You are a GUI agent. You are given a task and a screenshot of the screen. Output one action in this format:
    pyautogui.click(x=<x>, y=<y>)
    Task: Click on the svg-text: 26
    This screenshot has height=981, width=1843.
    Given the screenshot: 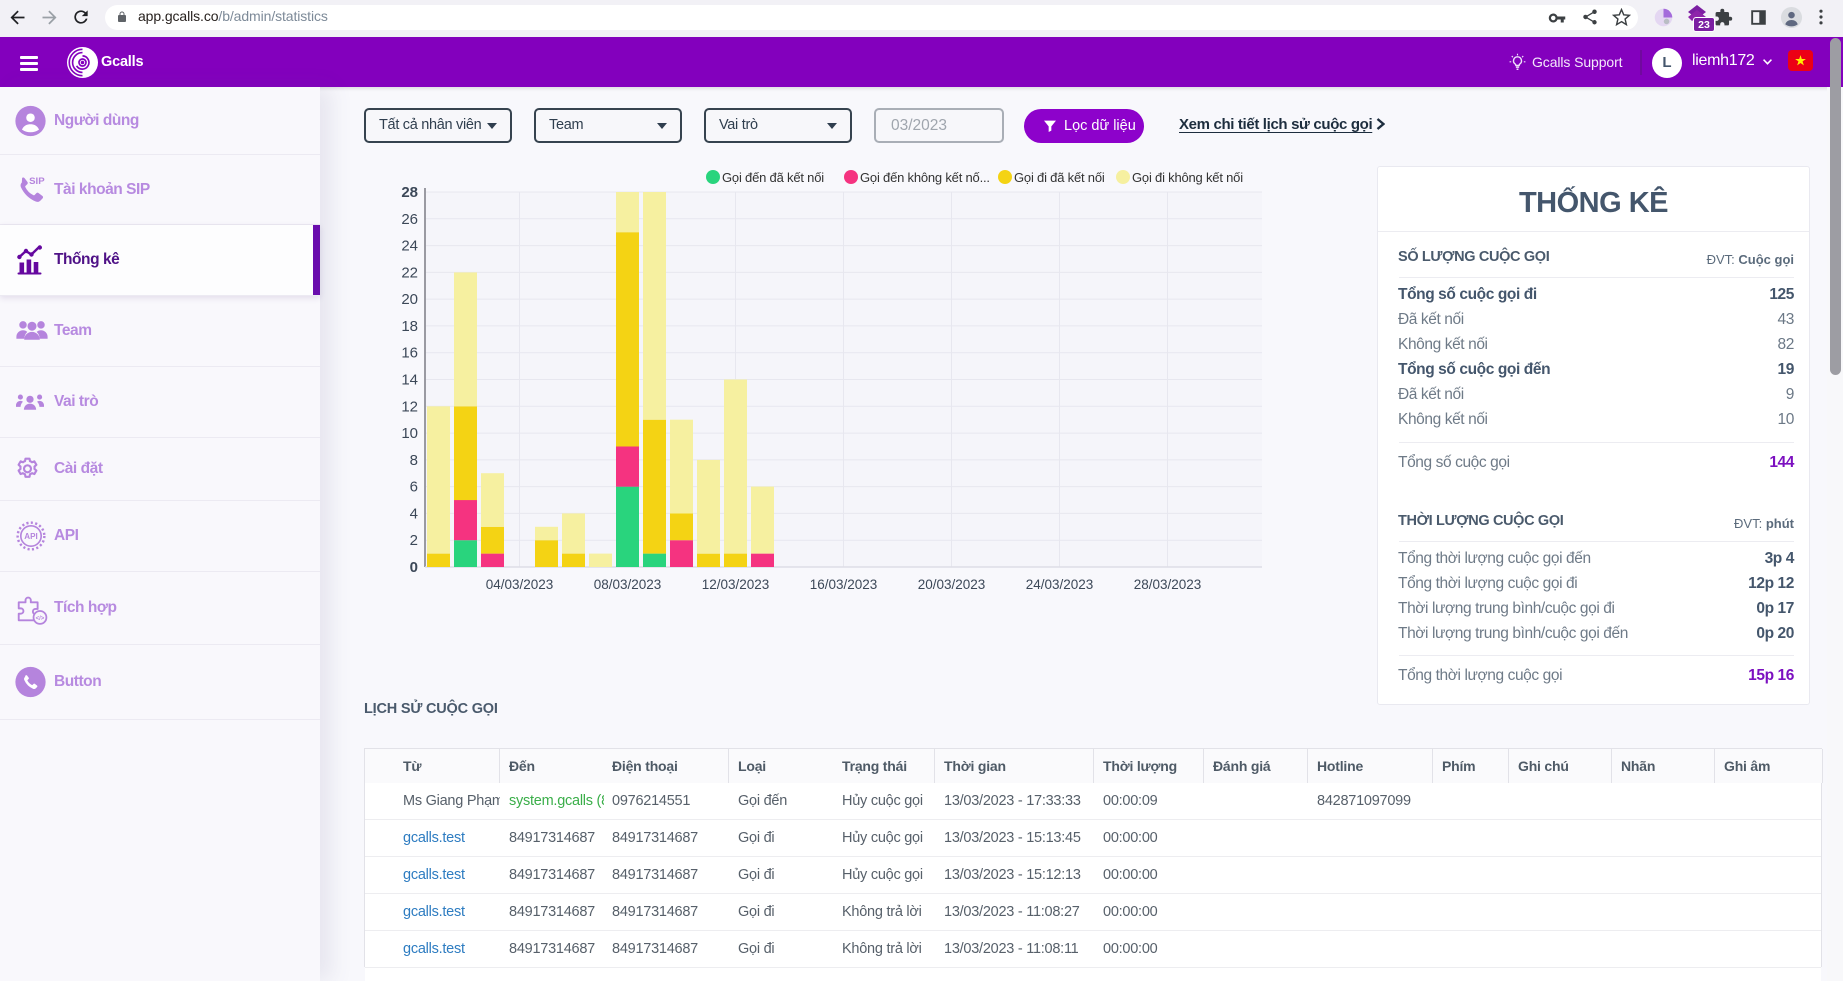 What is the action you would take?
    pyautogui.click(x=409, y=219)
    